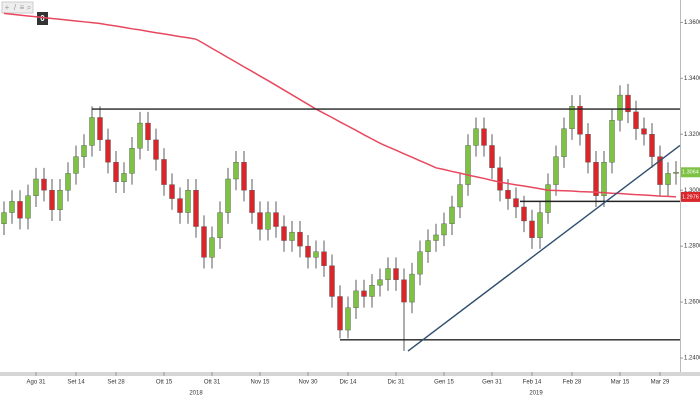  I want to click on draw-icon: /, so click(15, 7).